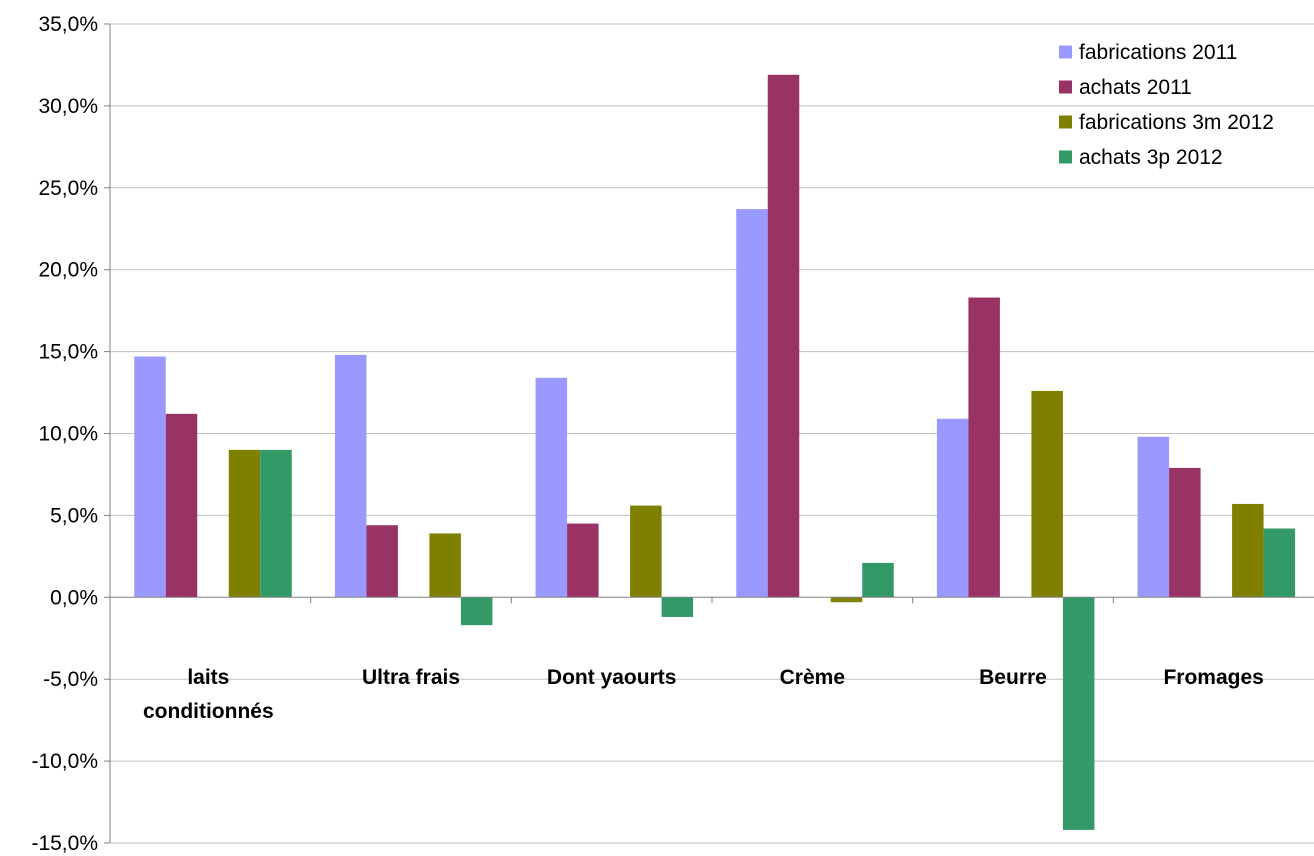  I want to click on y-tick-label: 35,0%, so click(68, 24).